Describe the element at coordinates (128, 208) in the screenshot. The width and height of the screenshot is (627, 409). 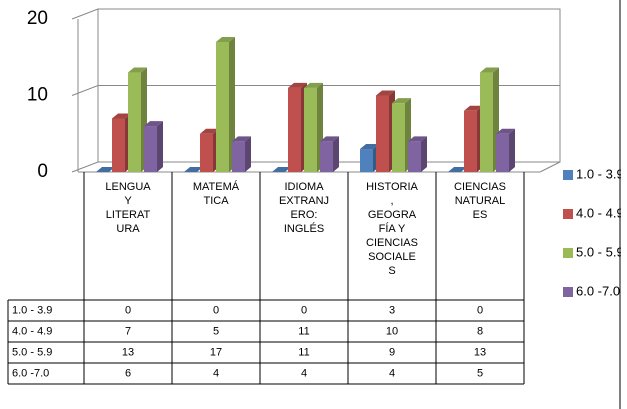
I see `x-tick-label: LENGUA Y LITERATURA` at that location.